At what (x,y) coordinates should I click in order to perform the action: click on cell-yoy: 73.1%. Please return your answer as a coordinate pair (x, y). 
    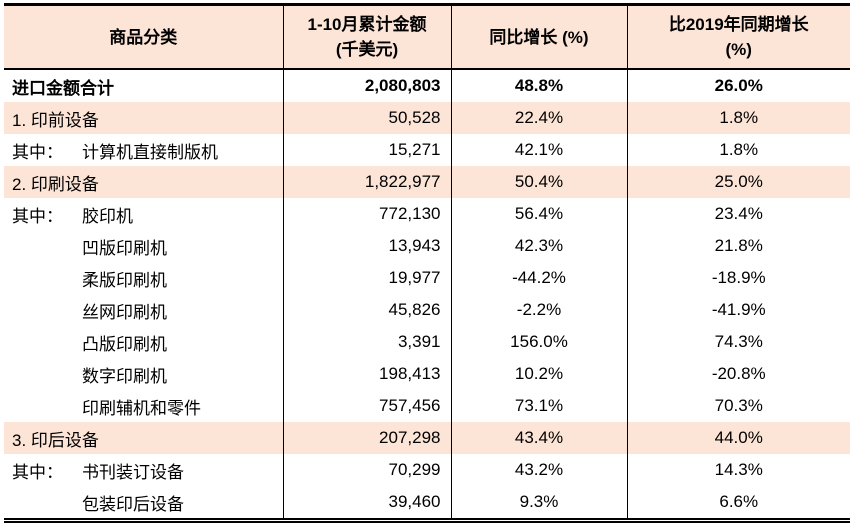
    Looking at the image, I should click on (539, 406).